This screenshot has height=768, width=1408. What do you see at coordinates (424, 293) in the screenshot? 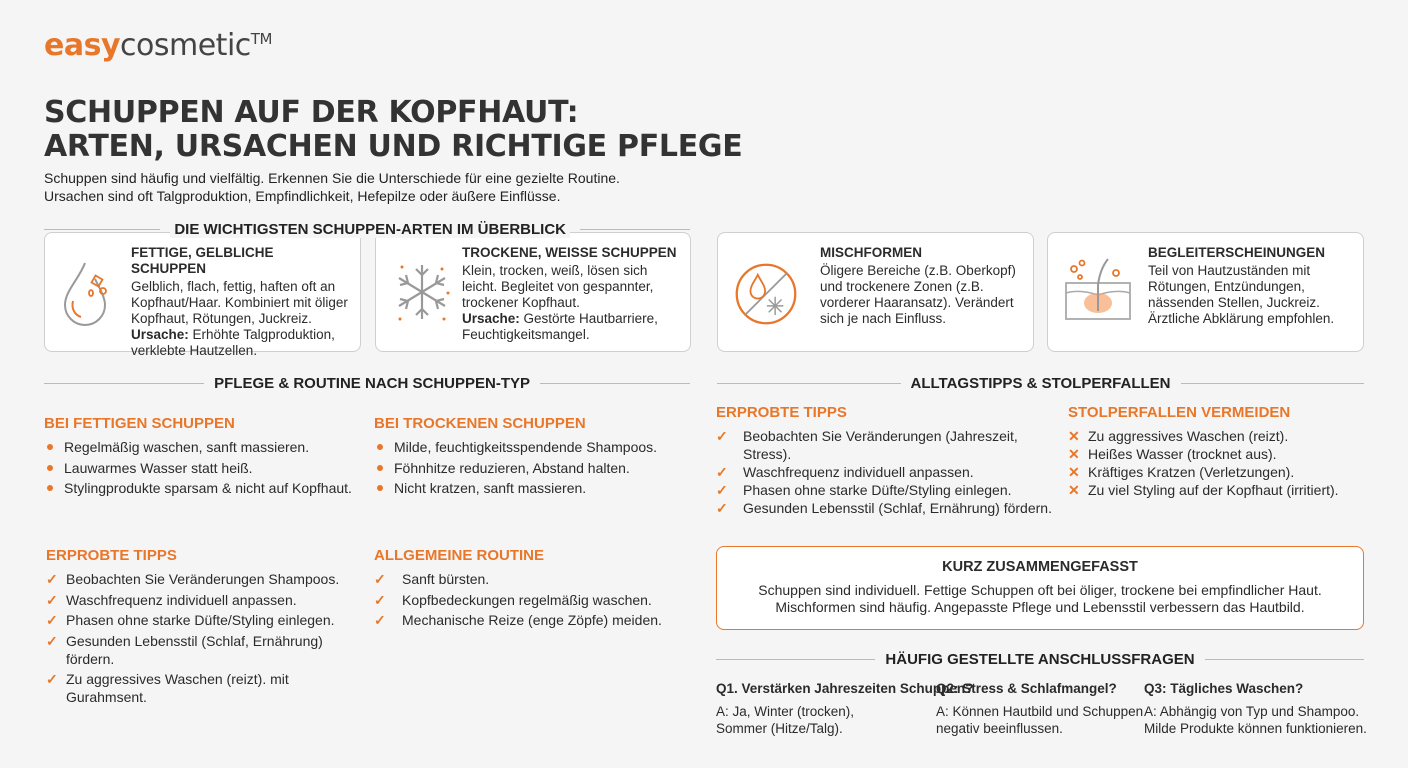
I see `snowflake-icon` at bounding box center [424, 293].